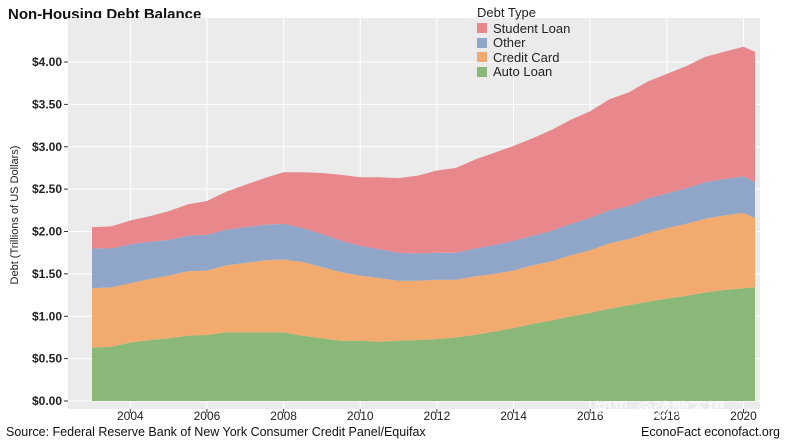 Image resolution: width=786 pixels, height=443 pixels. I want to click on y-tick-label: $4.00, so click(47, 62).